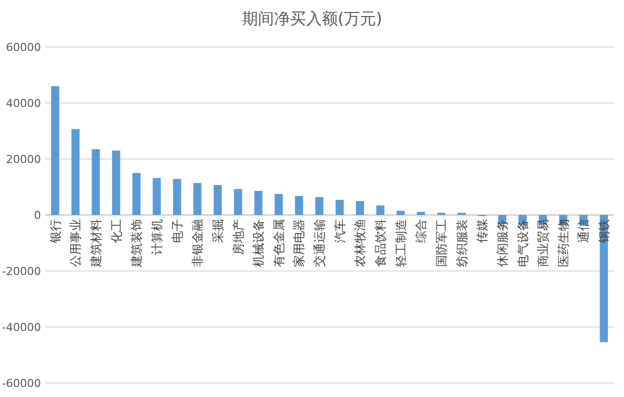 The image size is (624, 397). Describe the element at coordinates (299, 243) in the screenshot. I see `x-tick-label: 家用电器` at that location.